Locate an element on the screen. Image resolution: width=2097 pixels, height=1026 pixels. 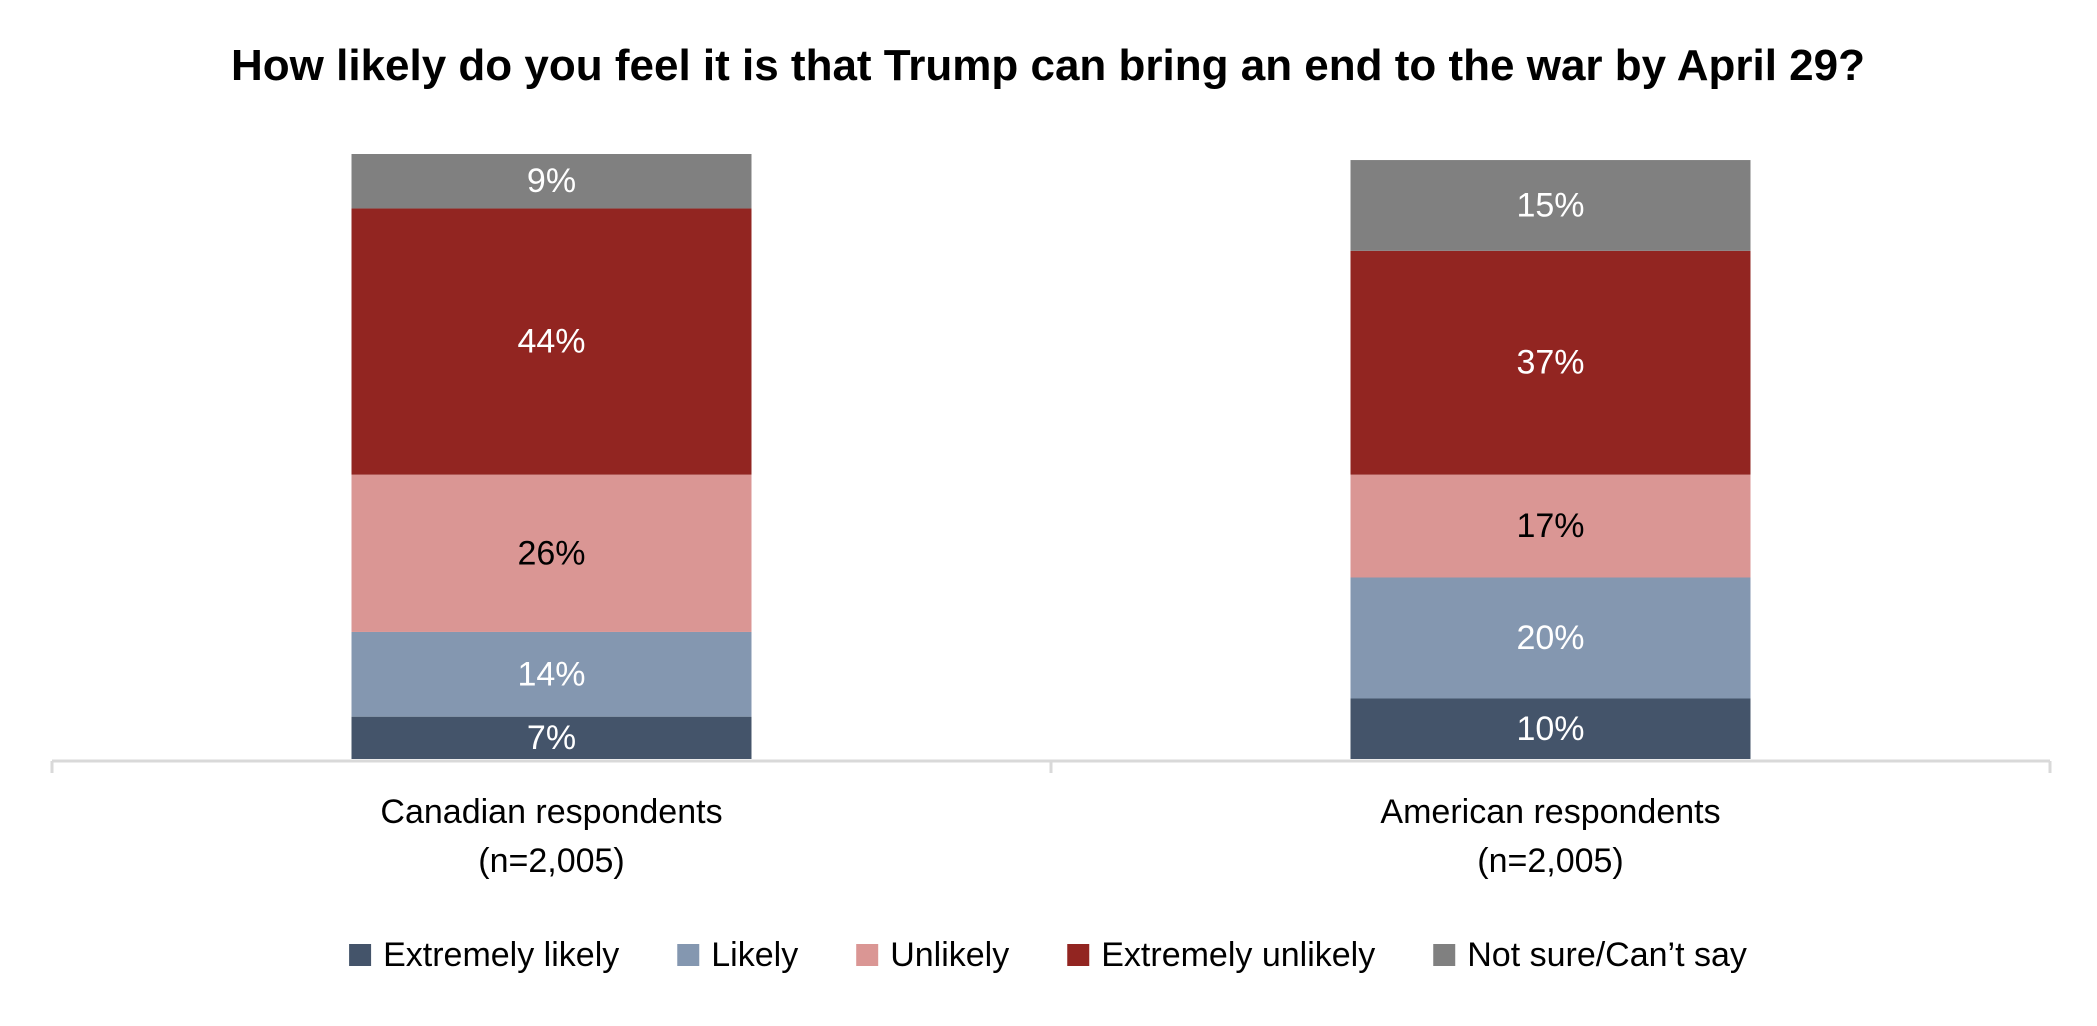
legend-item: Unlikely is located at coordinates (932, 955).